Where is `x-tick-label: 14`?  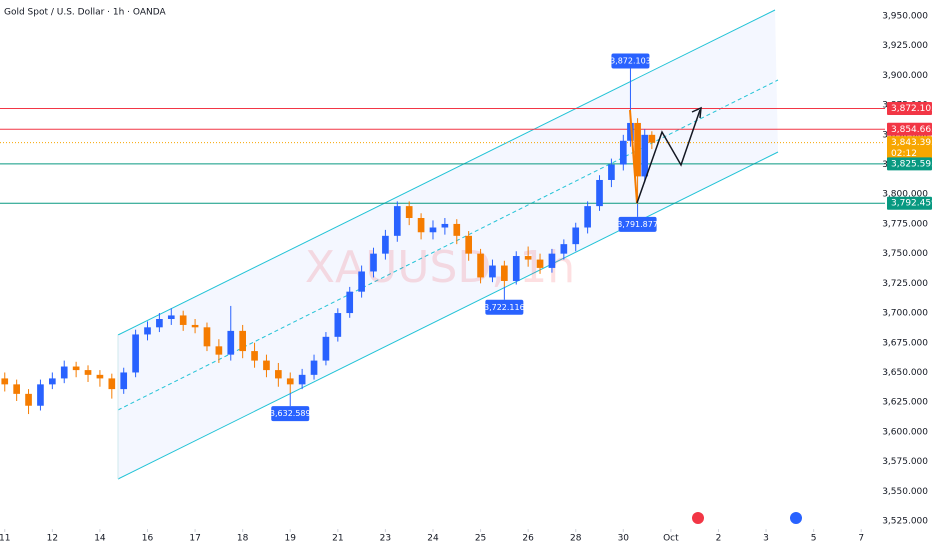 x-tick-label: 14 is located at coordinates (100, 539).